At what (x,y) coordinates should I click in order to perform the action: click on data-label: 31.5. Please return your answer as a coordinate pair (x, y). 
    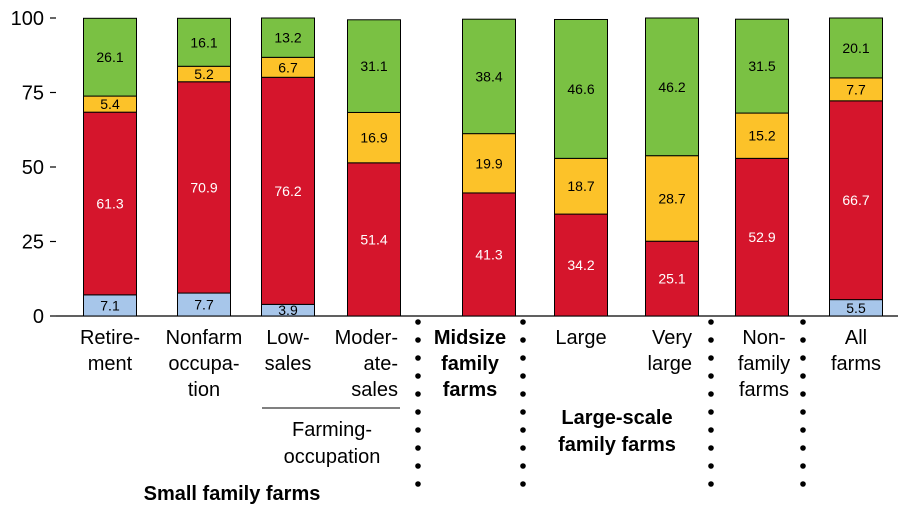
    Looking at the image, I should click on (761, 66).